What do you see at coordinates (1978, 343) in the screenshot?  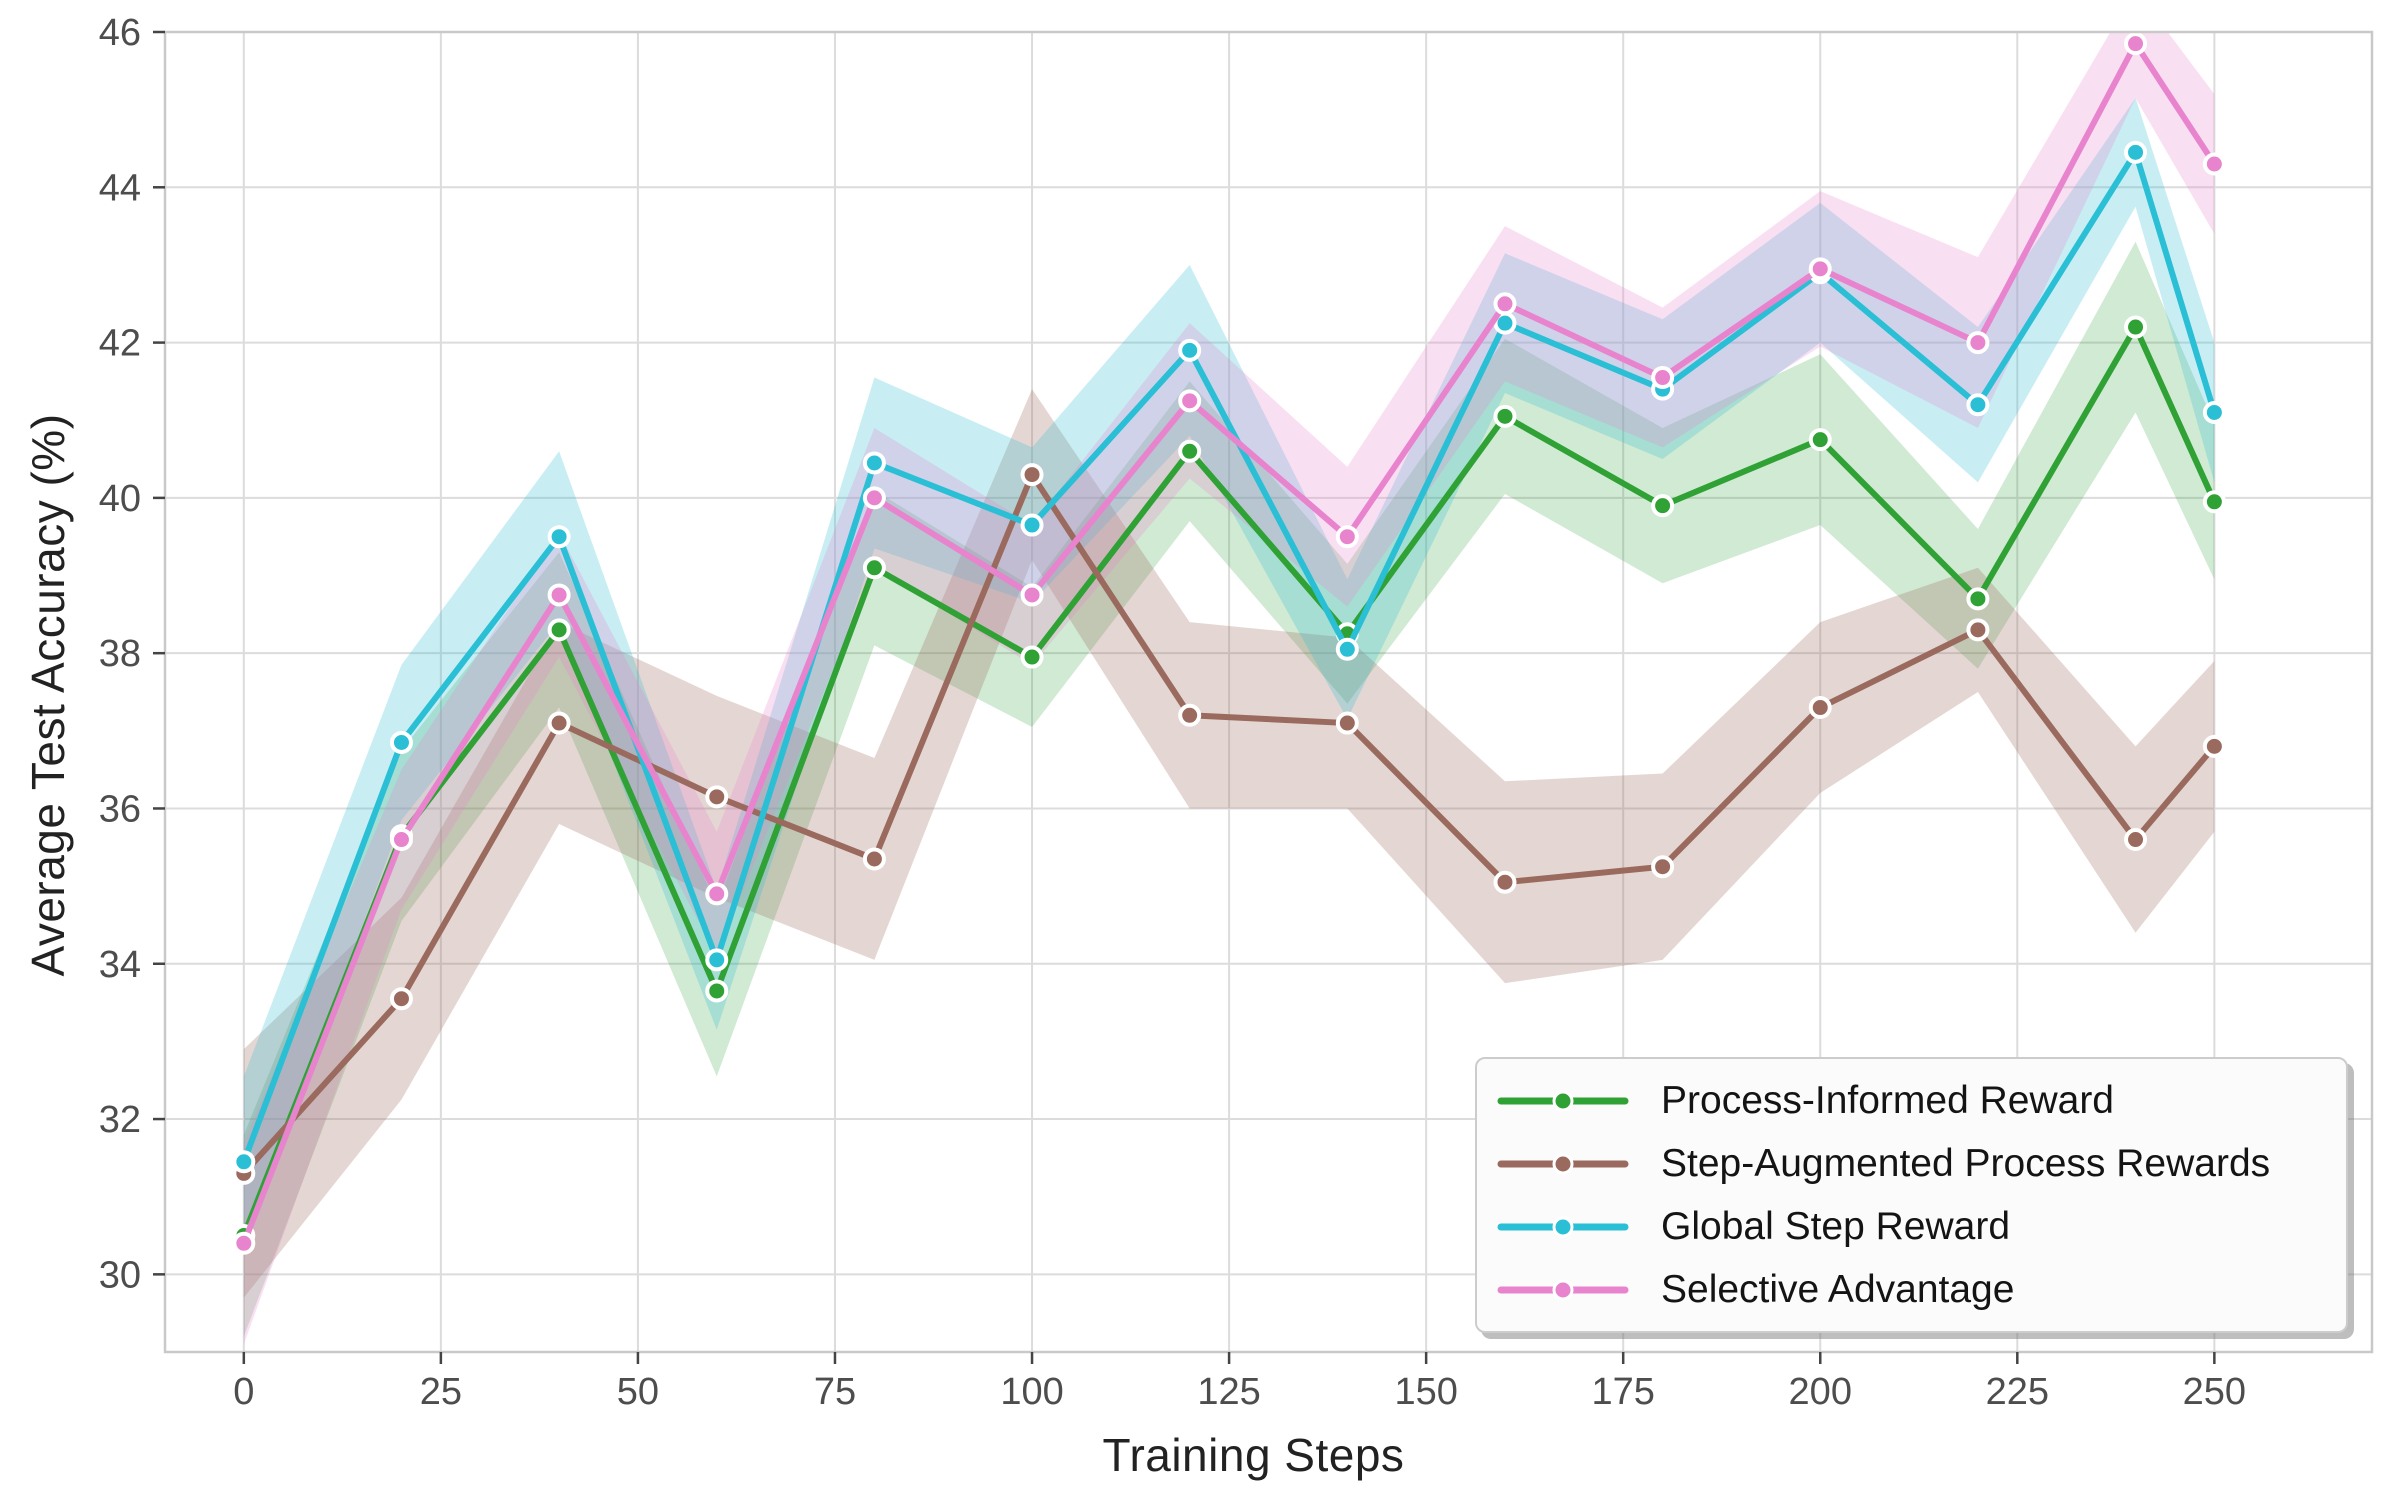 I see `data-point-s3-x220` at bounding box center [1978, 343].